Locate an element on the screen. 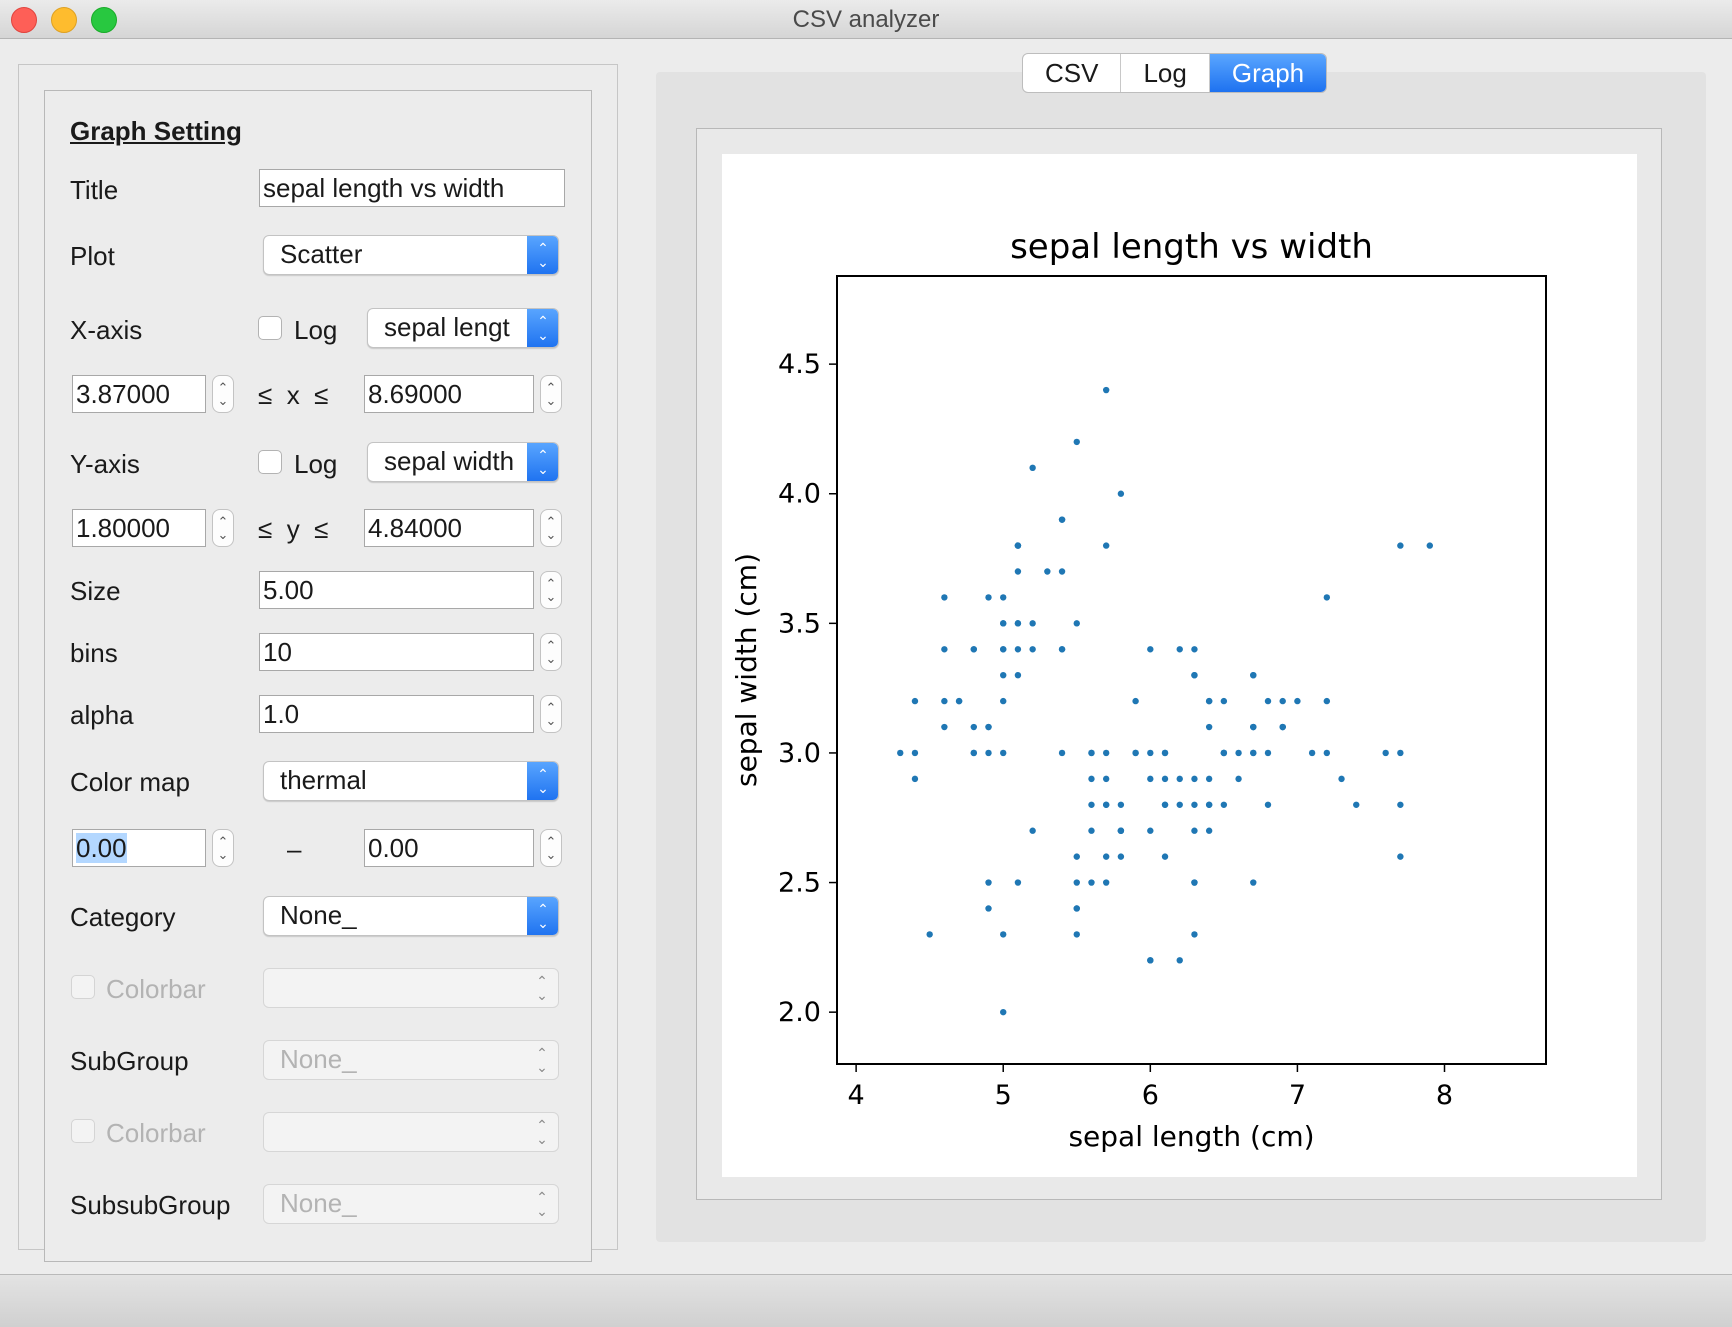  tab-graph: Graph is located at coordinates (1268, 73).